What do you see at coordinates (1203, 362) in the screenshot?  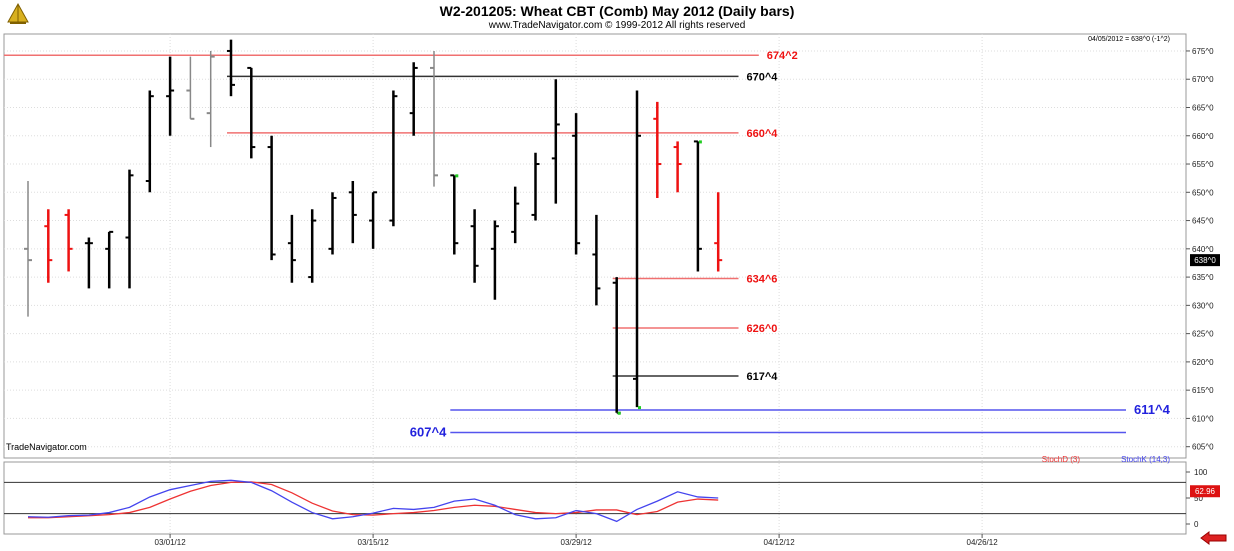 I see `price-tick-label: 620^0` at bounding box center [1203, 362].